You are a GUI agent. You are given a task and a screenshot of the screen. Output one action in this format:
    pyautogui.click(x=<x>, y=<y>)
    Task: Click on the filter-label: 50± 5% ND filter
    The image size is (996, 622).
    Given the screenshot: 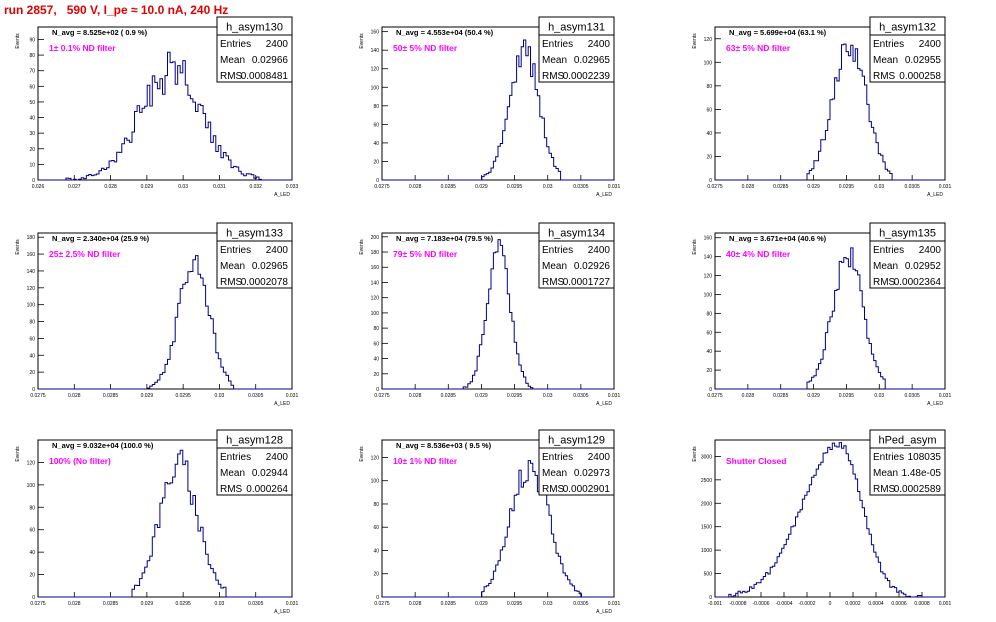 What is the action you would take?
    pyautogui.click(x=425, y=48)
    